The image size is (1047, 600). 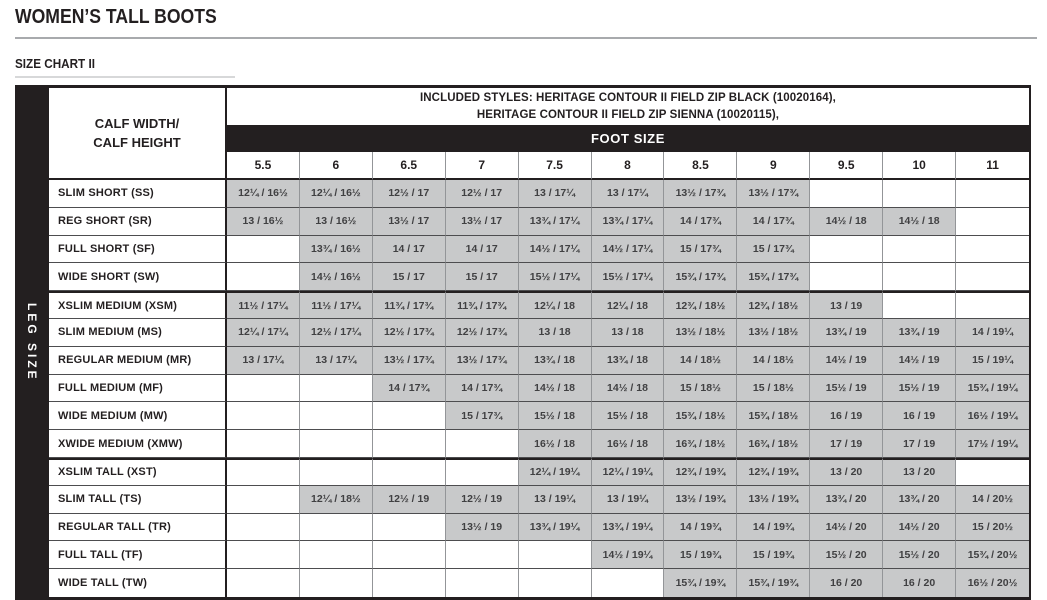 I want to click on chart-subtitle: SIZE CHART II, so click(x=55, y=63).